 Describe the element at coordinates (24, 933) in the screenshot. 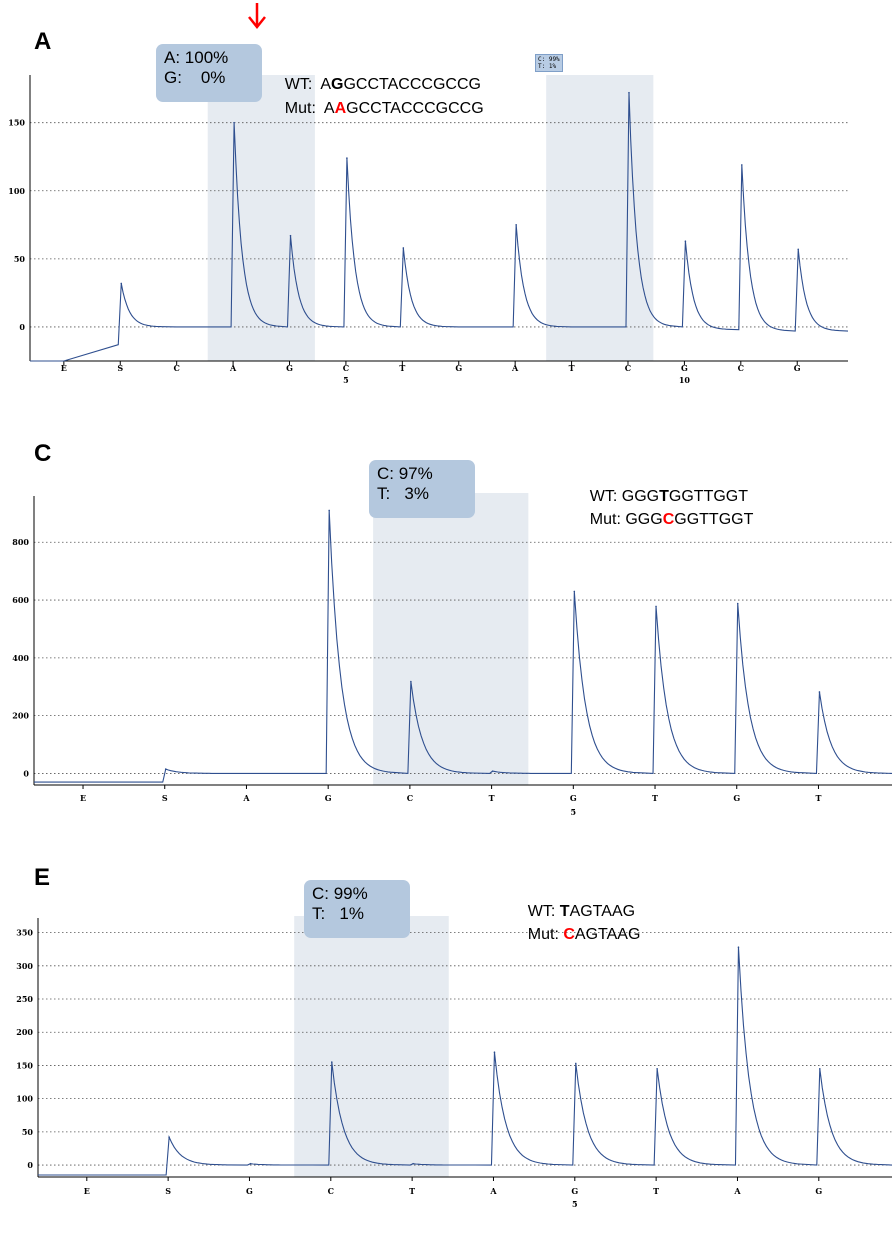

I see `y-tick-label: 350` at that location.